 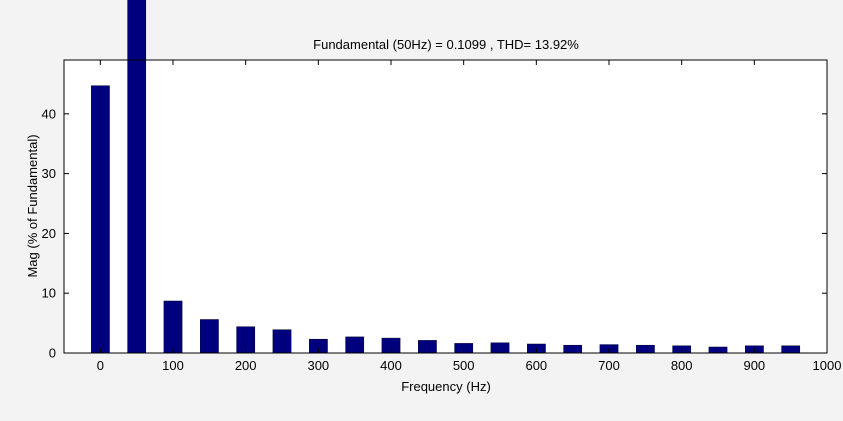 What do you see at coordinates (49, 113) in the screenshot?
I see `y-tick-label-40: 40` at bounding box center [49, 113].